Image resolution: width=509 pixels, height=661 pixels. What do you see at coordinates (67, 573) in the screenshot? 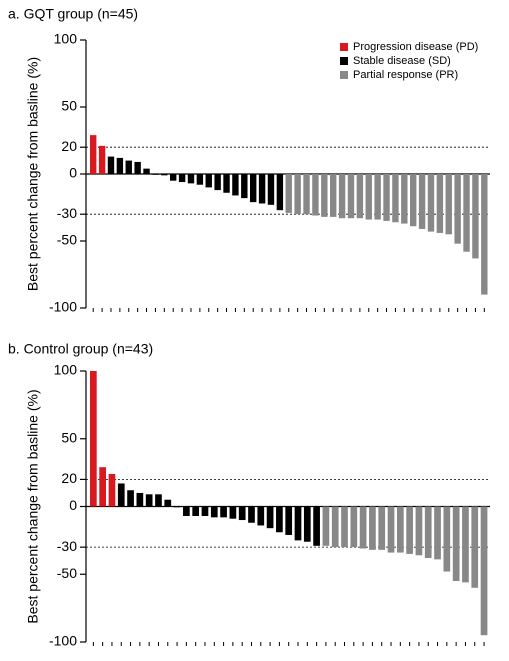
I see `y-tick-label: -50` at bounding box center [67, 573].